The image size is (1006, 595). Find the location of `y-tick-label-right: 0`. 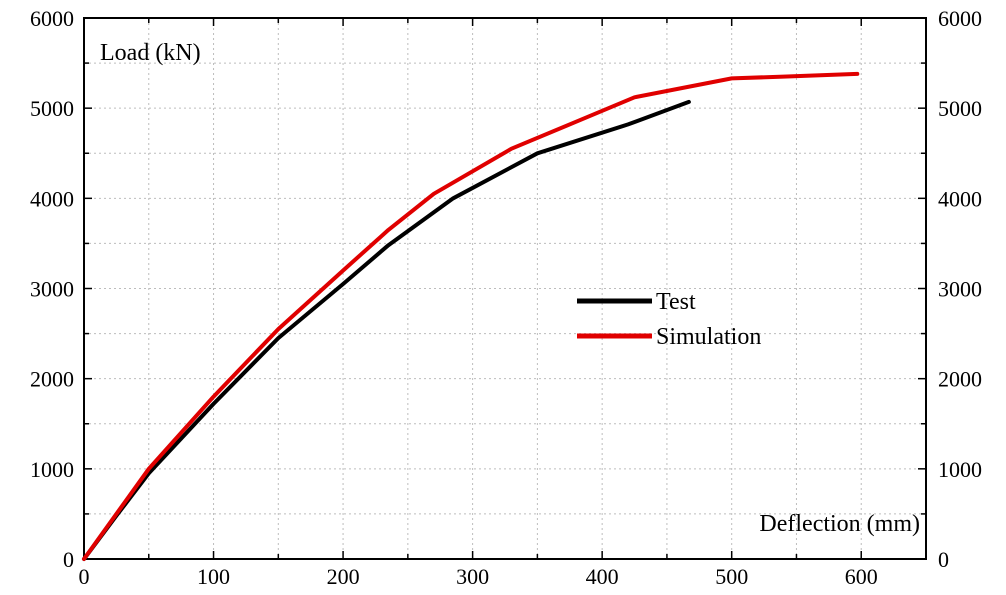

y-tick-label-right: 0 is located at coordinates (943, 559).